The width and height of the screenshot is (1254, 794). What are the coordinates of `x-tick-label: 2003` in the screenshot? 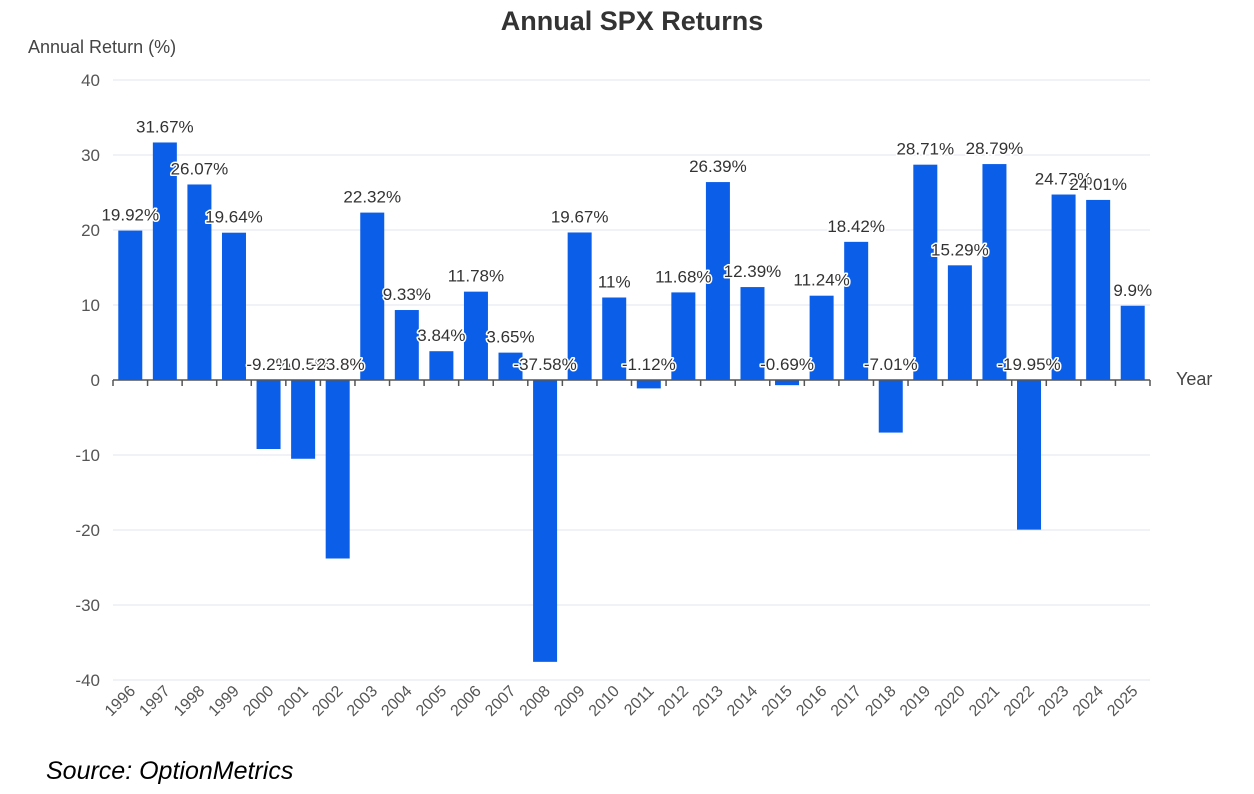 It's located at (362, 701).